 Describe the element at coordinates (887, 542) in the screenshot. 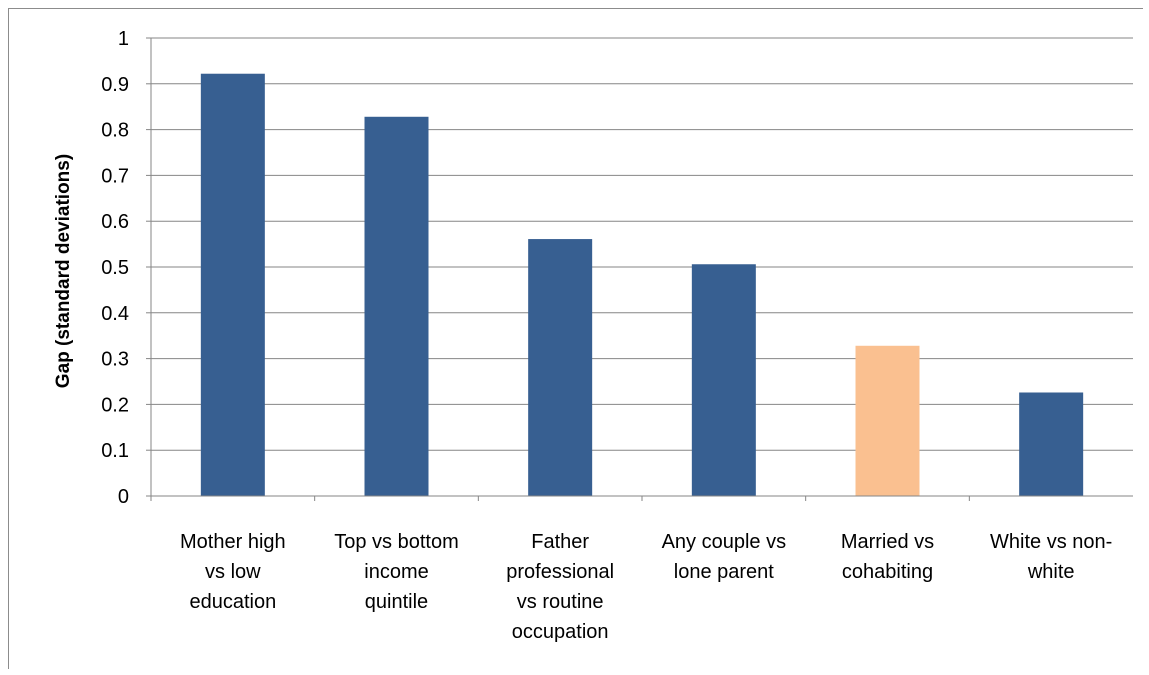

I see `x-category-label: Married vs` at that location.